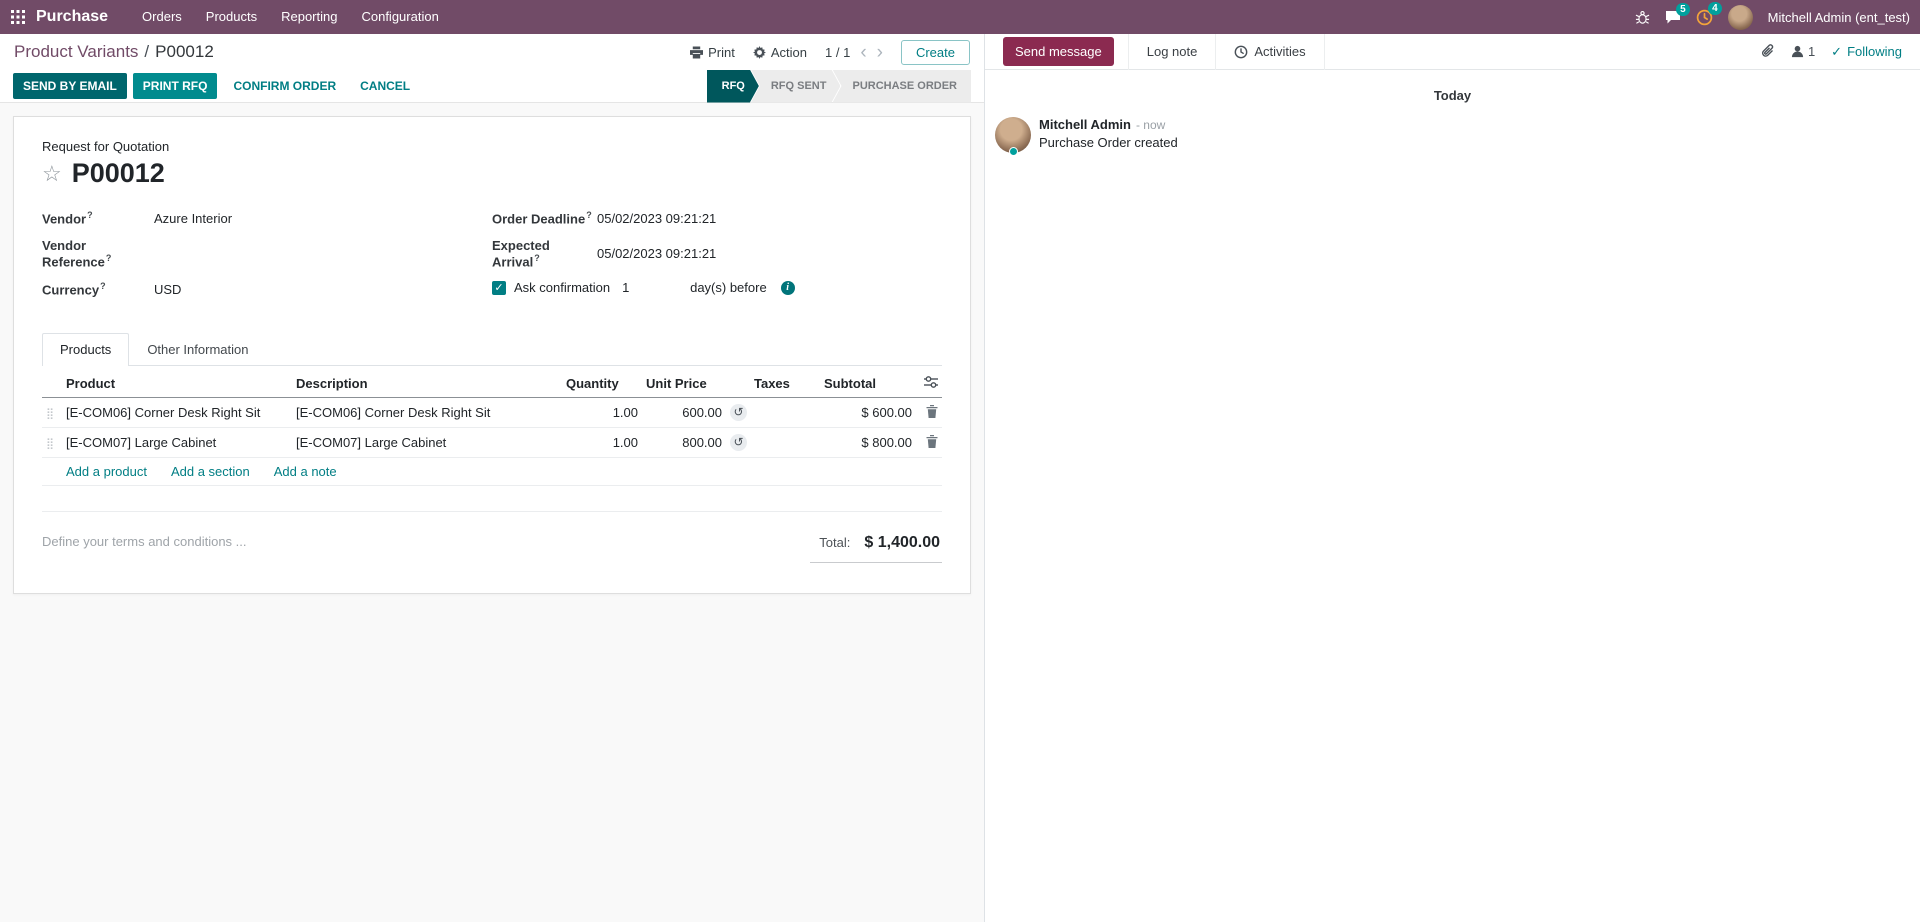 The width and height of the screenshot is (1920, 922). What do you see at coordinates (901, 86) in the screenshot?
I see `status-step-purchase-order: PURCHASE ORDER` at bounding box center [901, 86].